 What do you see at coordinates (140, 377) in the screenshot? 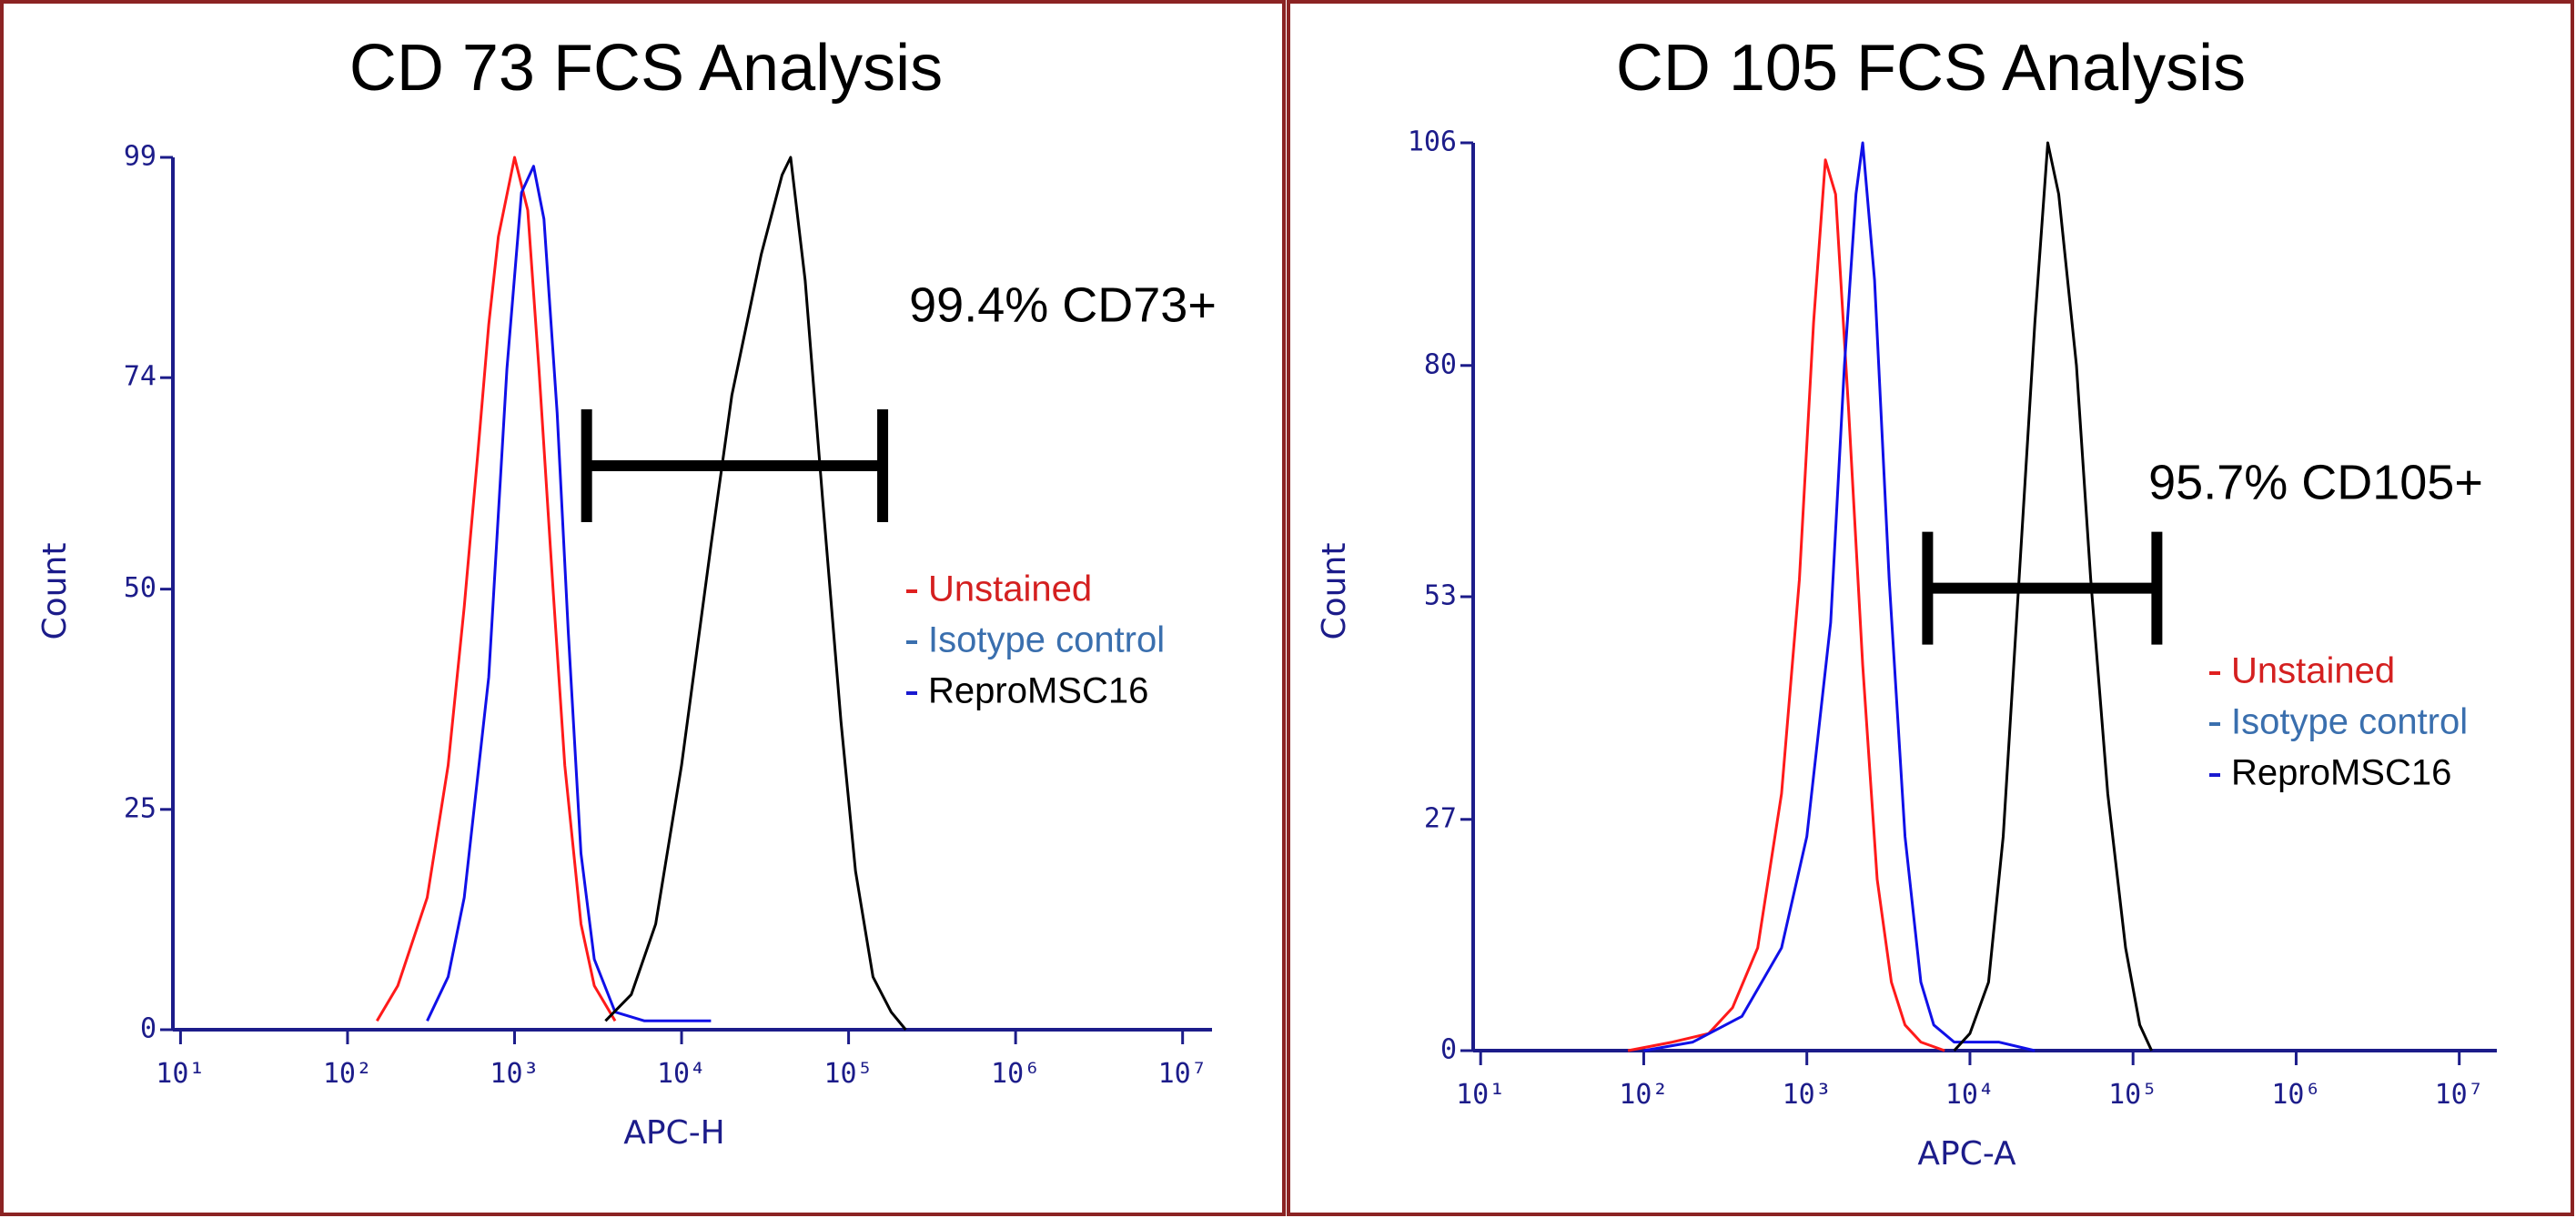
I see `y-tick-label: 74` at bounding box center [140, 377].